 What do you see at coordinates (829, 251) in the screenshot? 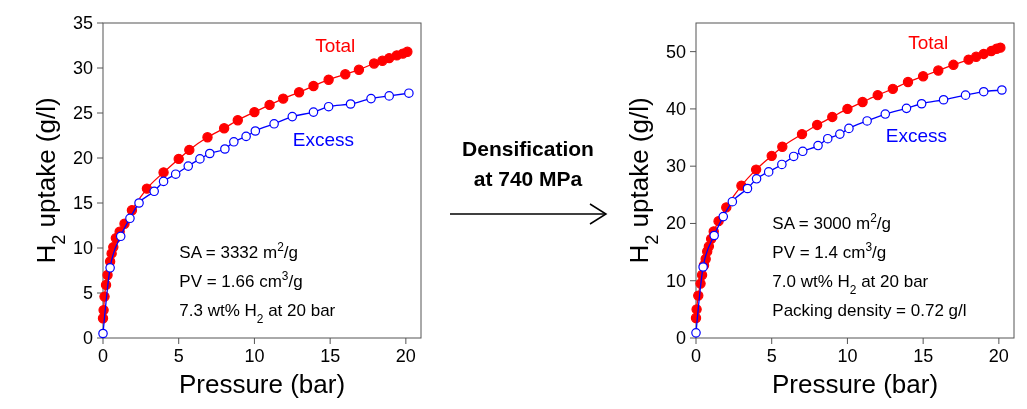
I see `annotation: PV = 1.4 cm$^{3}$/g` at bounding box center [829, 251].